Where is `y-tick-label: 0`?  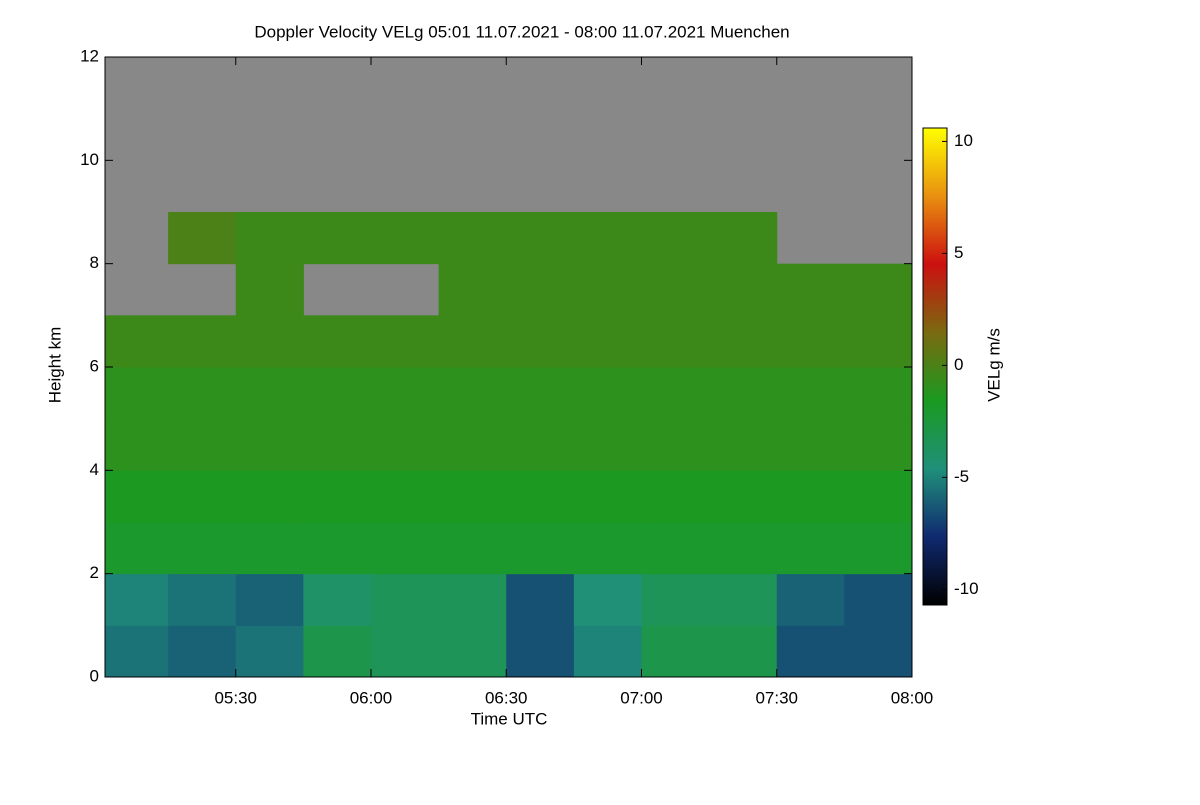
y-tick-label: 0 is located at coordinates (94, 675).